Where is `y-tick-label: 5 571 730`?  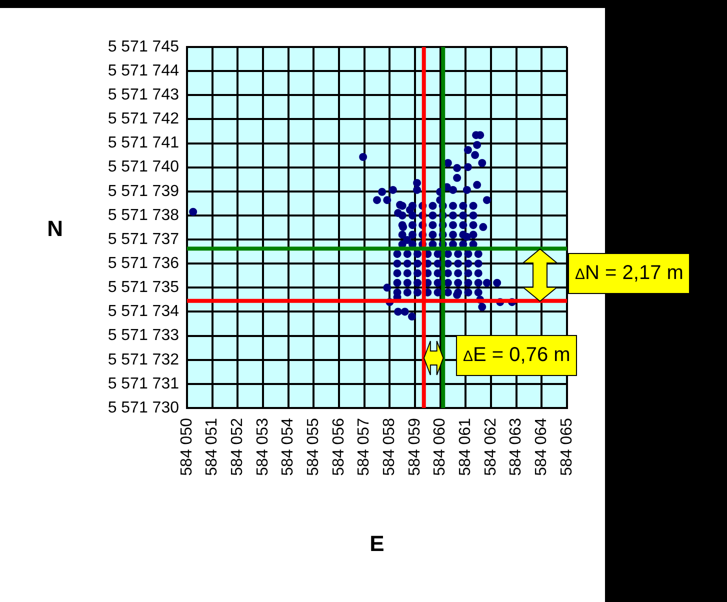
y-tick-label: 5 571 730 is located at coordinates (144, 407).